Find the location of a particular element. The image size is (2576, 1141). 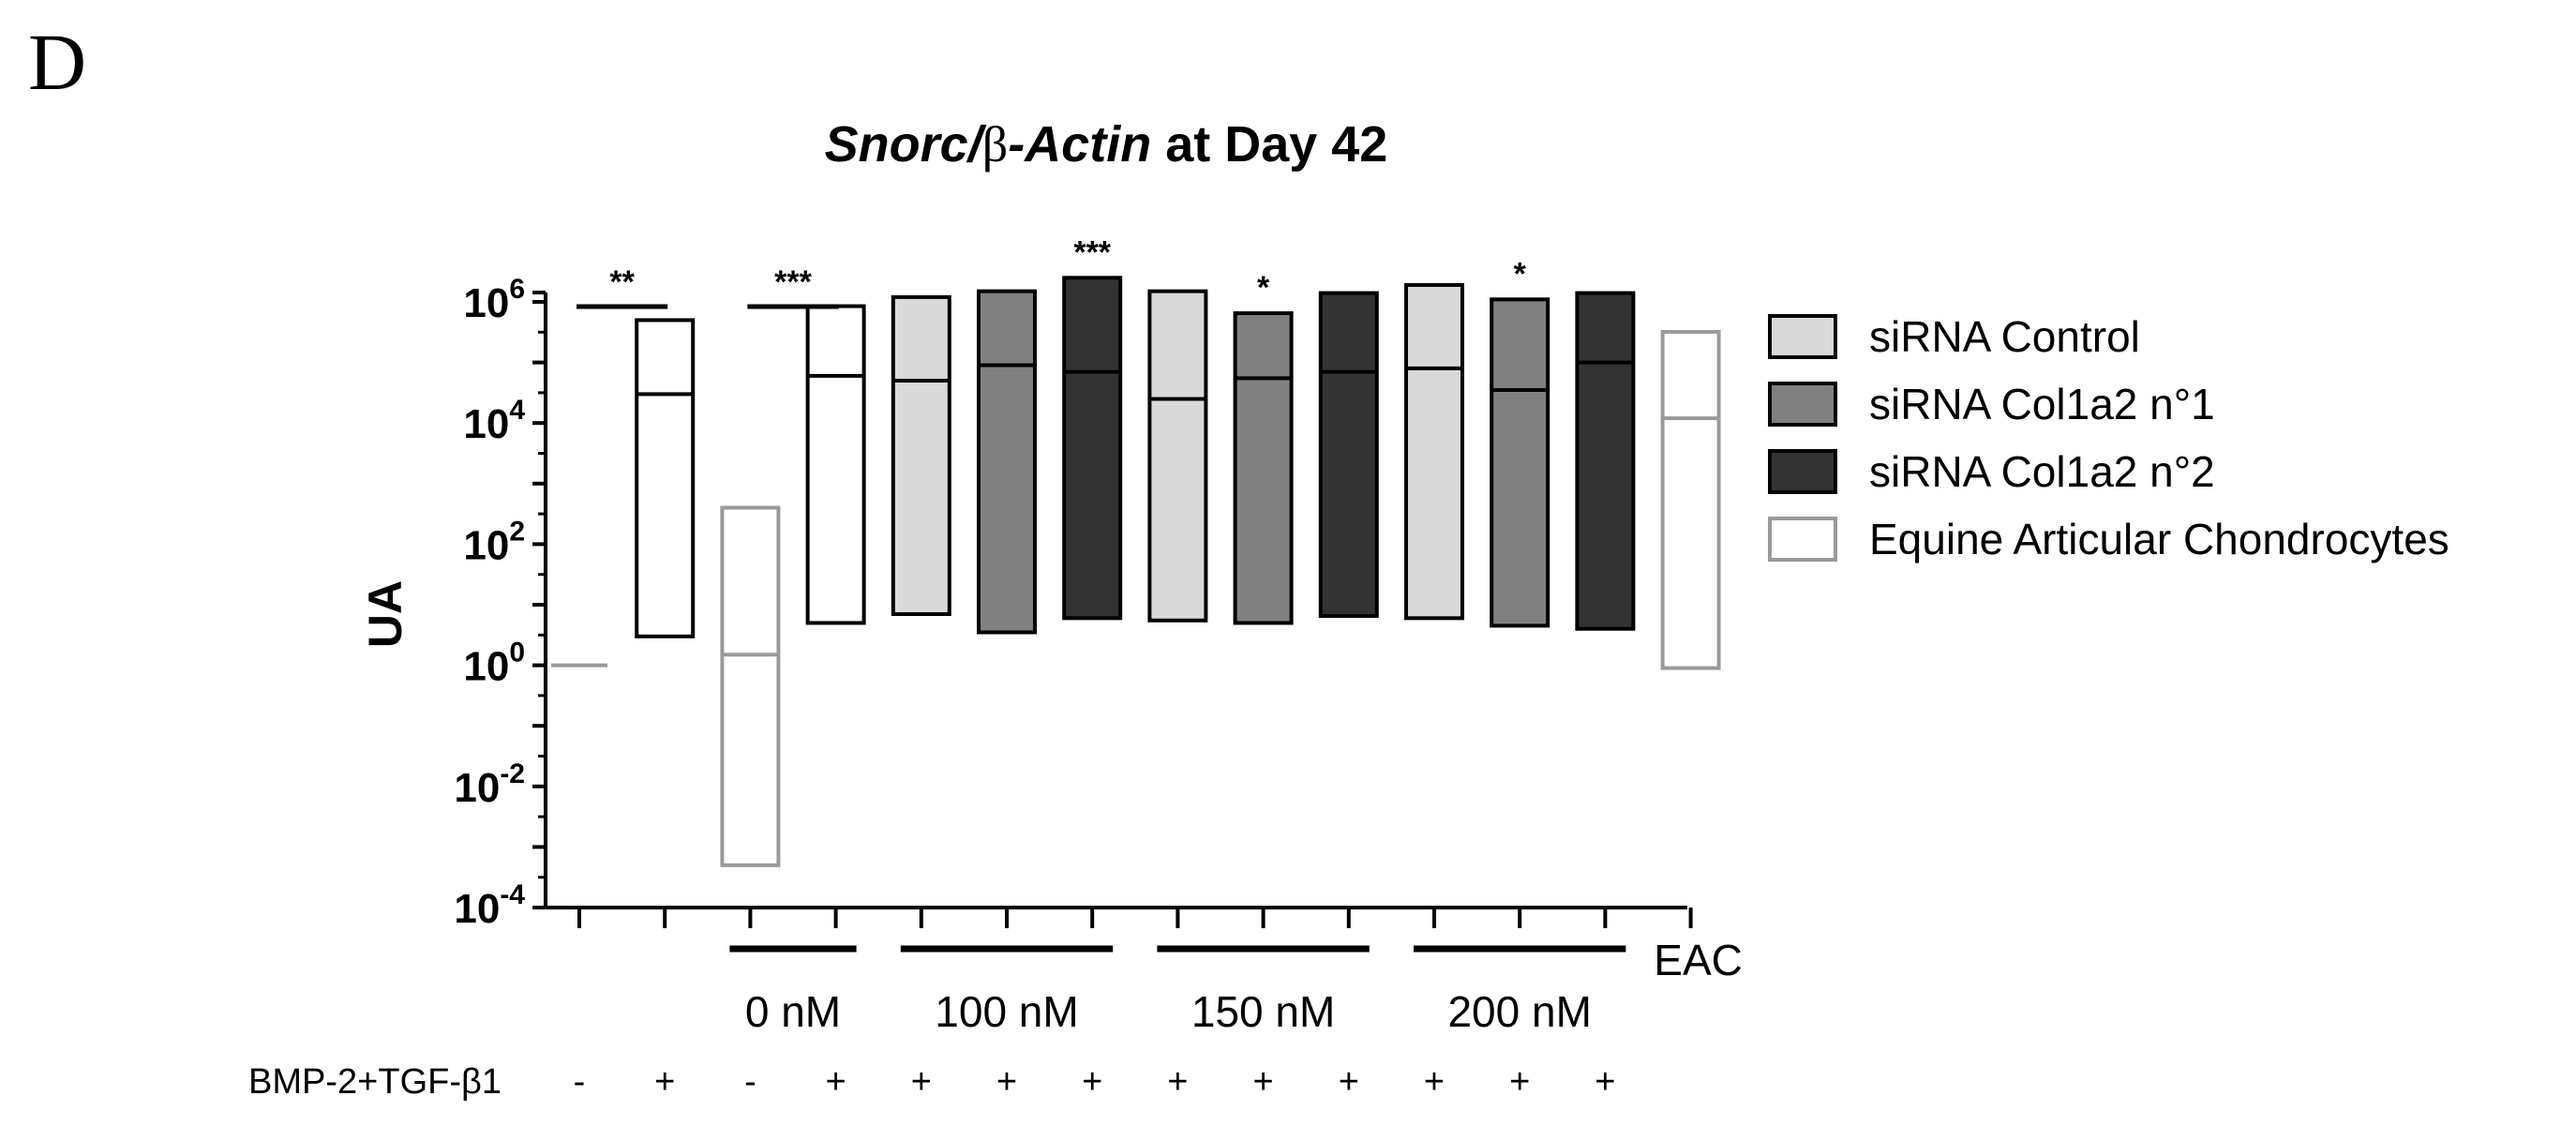

y-axis-label: UA is located at coordinates (386, 614).